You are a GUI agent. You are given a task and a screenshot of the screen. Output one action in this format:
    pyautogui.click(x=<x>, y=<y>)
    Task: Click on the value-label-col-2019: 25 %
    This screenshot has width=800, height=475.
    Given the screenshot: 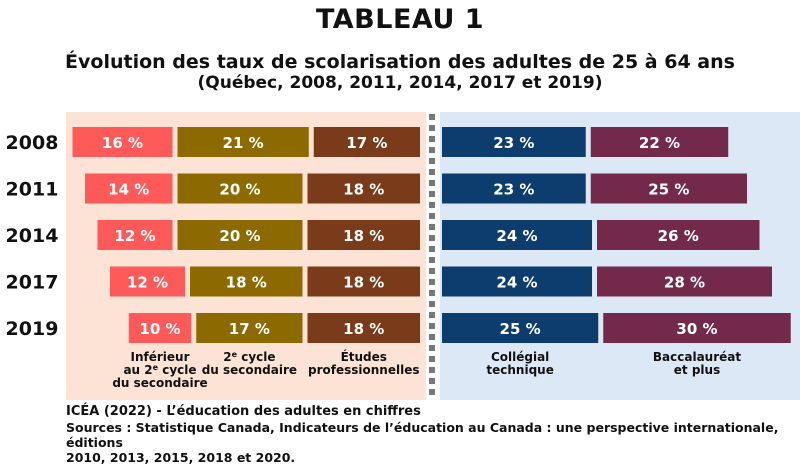 What is the action you would take?
    pyautogui.click(x=520, y=329)
    